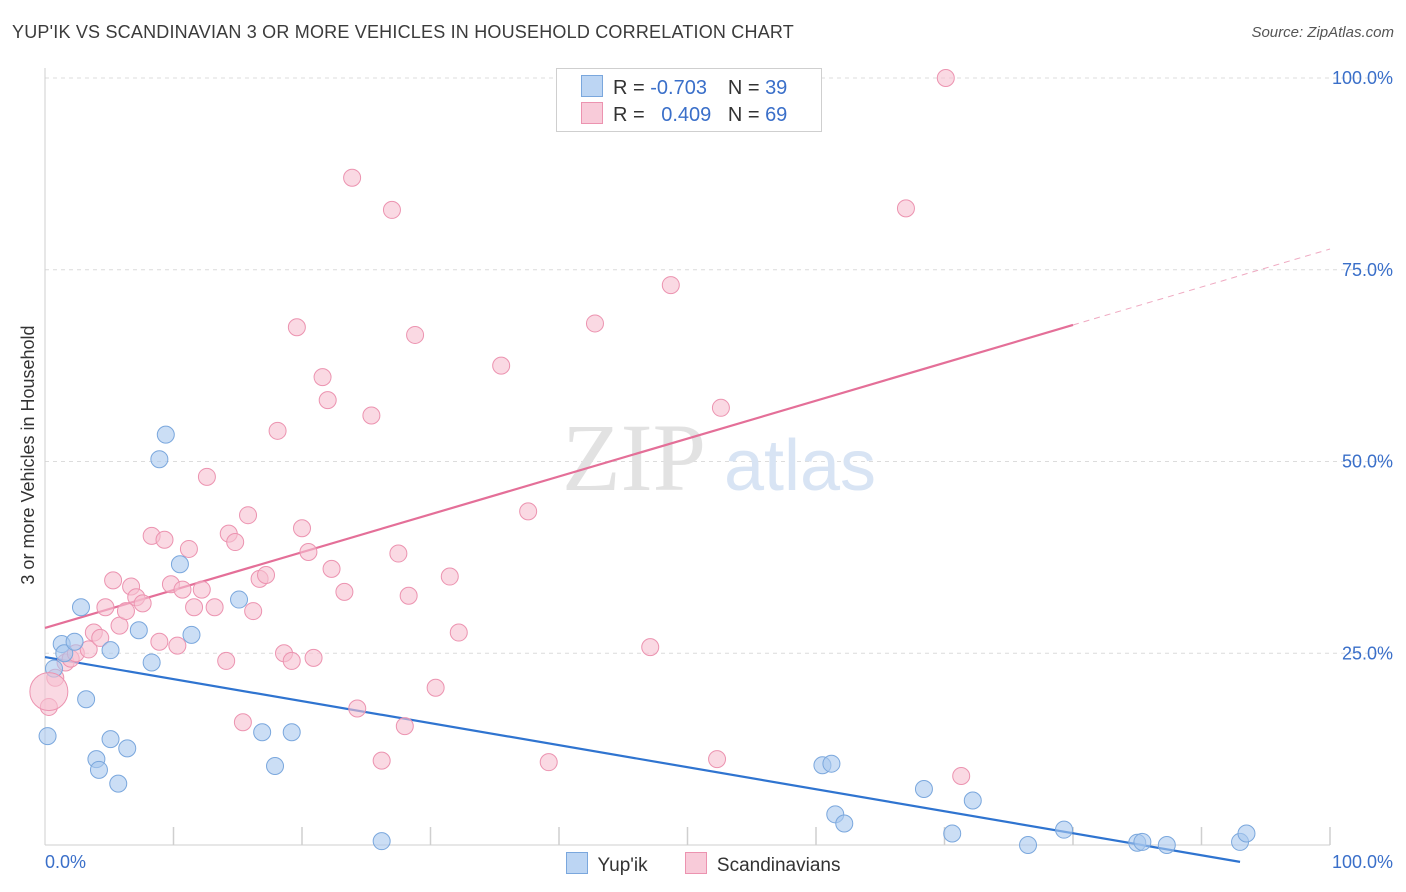 The height and width of the screenshot is (892, 1406). What do you see at coordinates (1367, 270) in the screenshot?
I see `y-tick-label: 75.0%` at bounding box center [1367, 270].